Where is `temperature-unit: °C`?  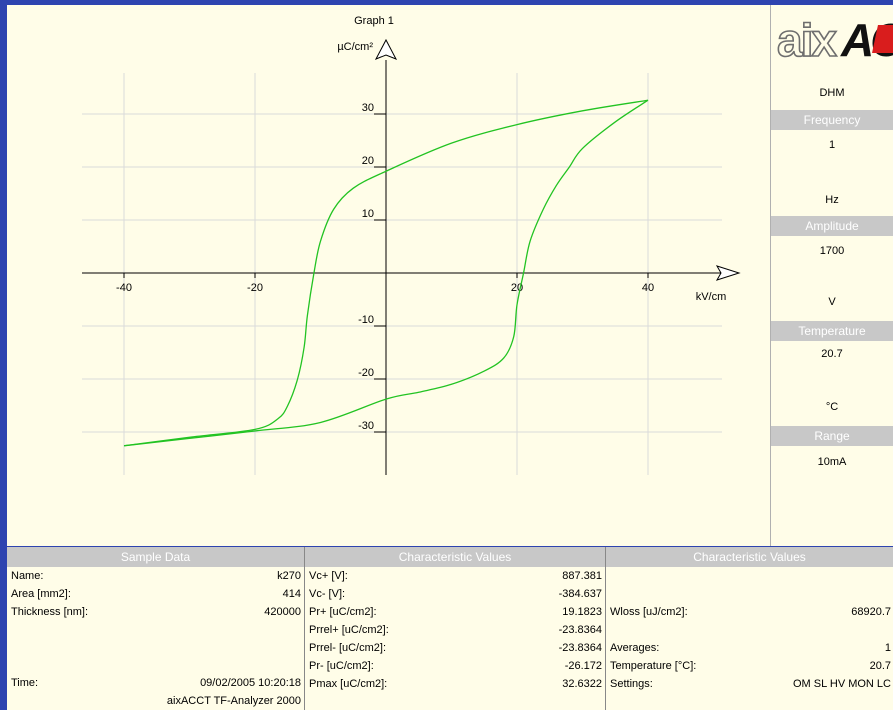 temperature-unit: °C is located at coordinates (832, 407).